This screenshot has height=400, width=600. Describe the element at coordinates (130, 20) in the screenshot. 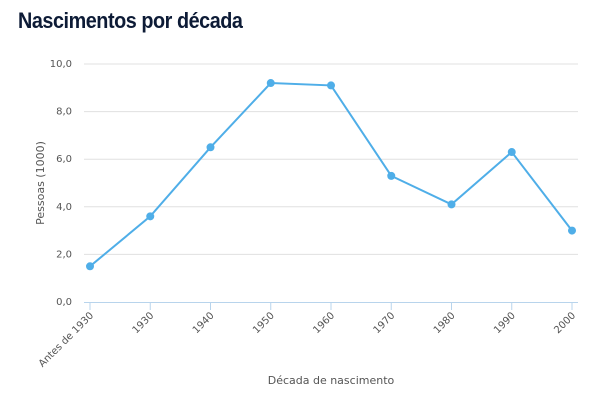

I see `chart-title: Nascimentos por década` at that location.